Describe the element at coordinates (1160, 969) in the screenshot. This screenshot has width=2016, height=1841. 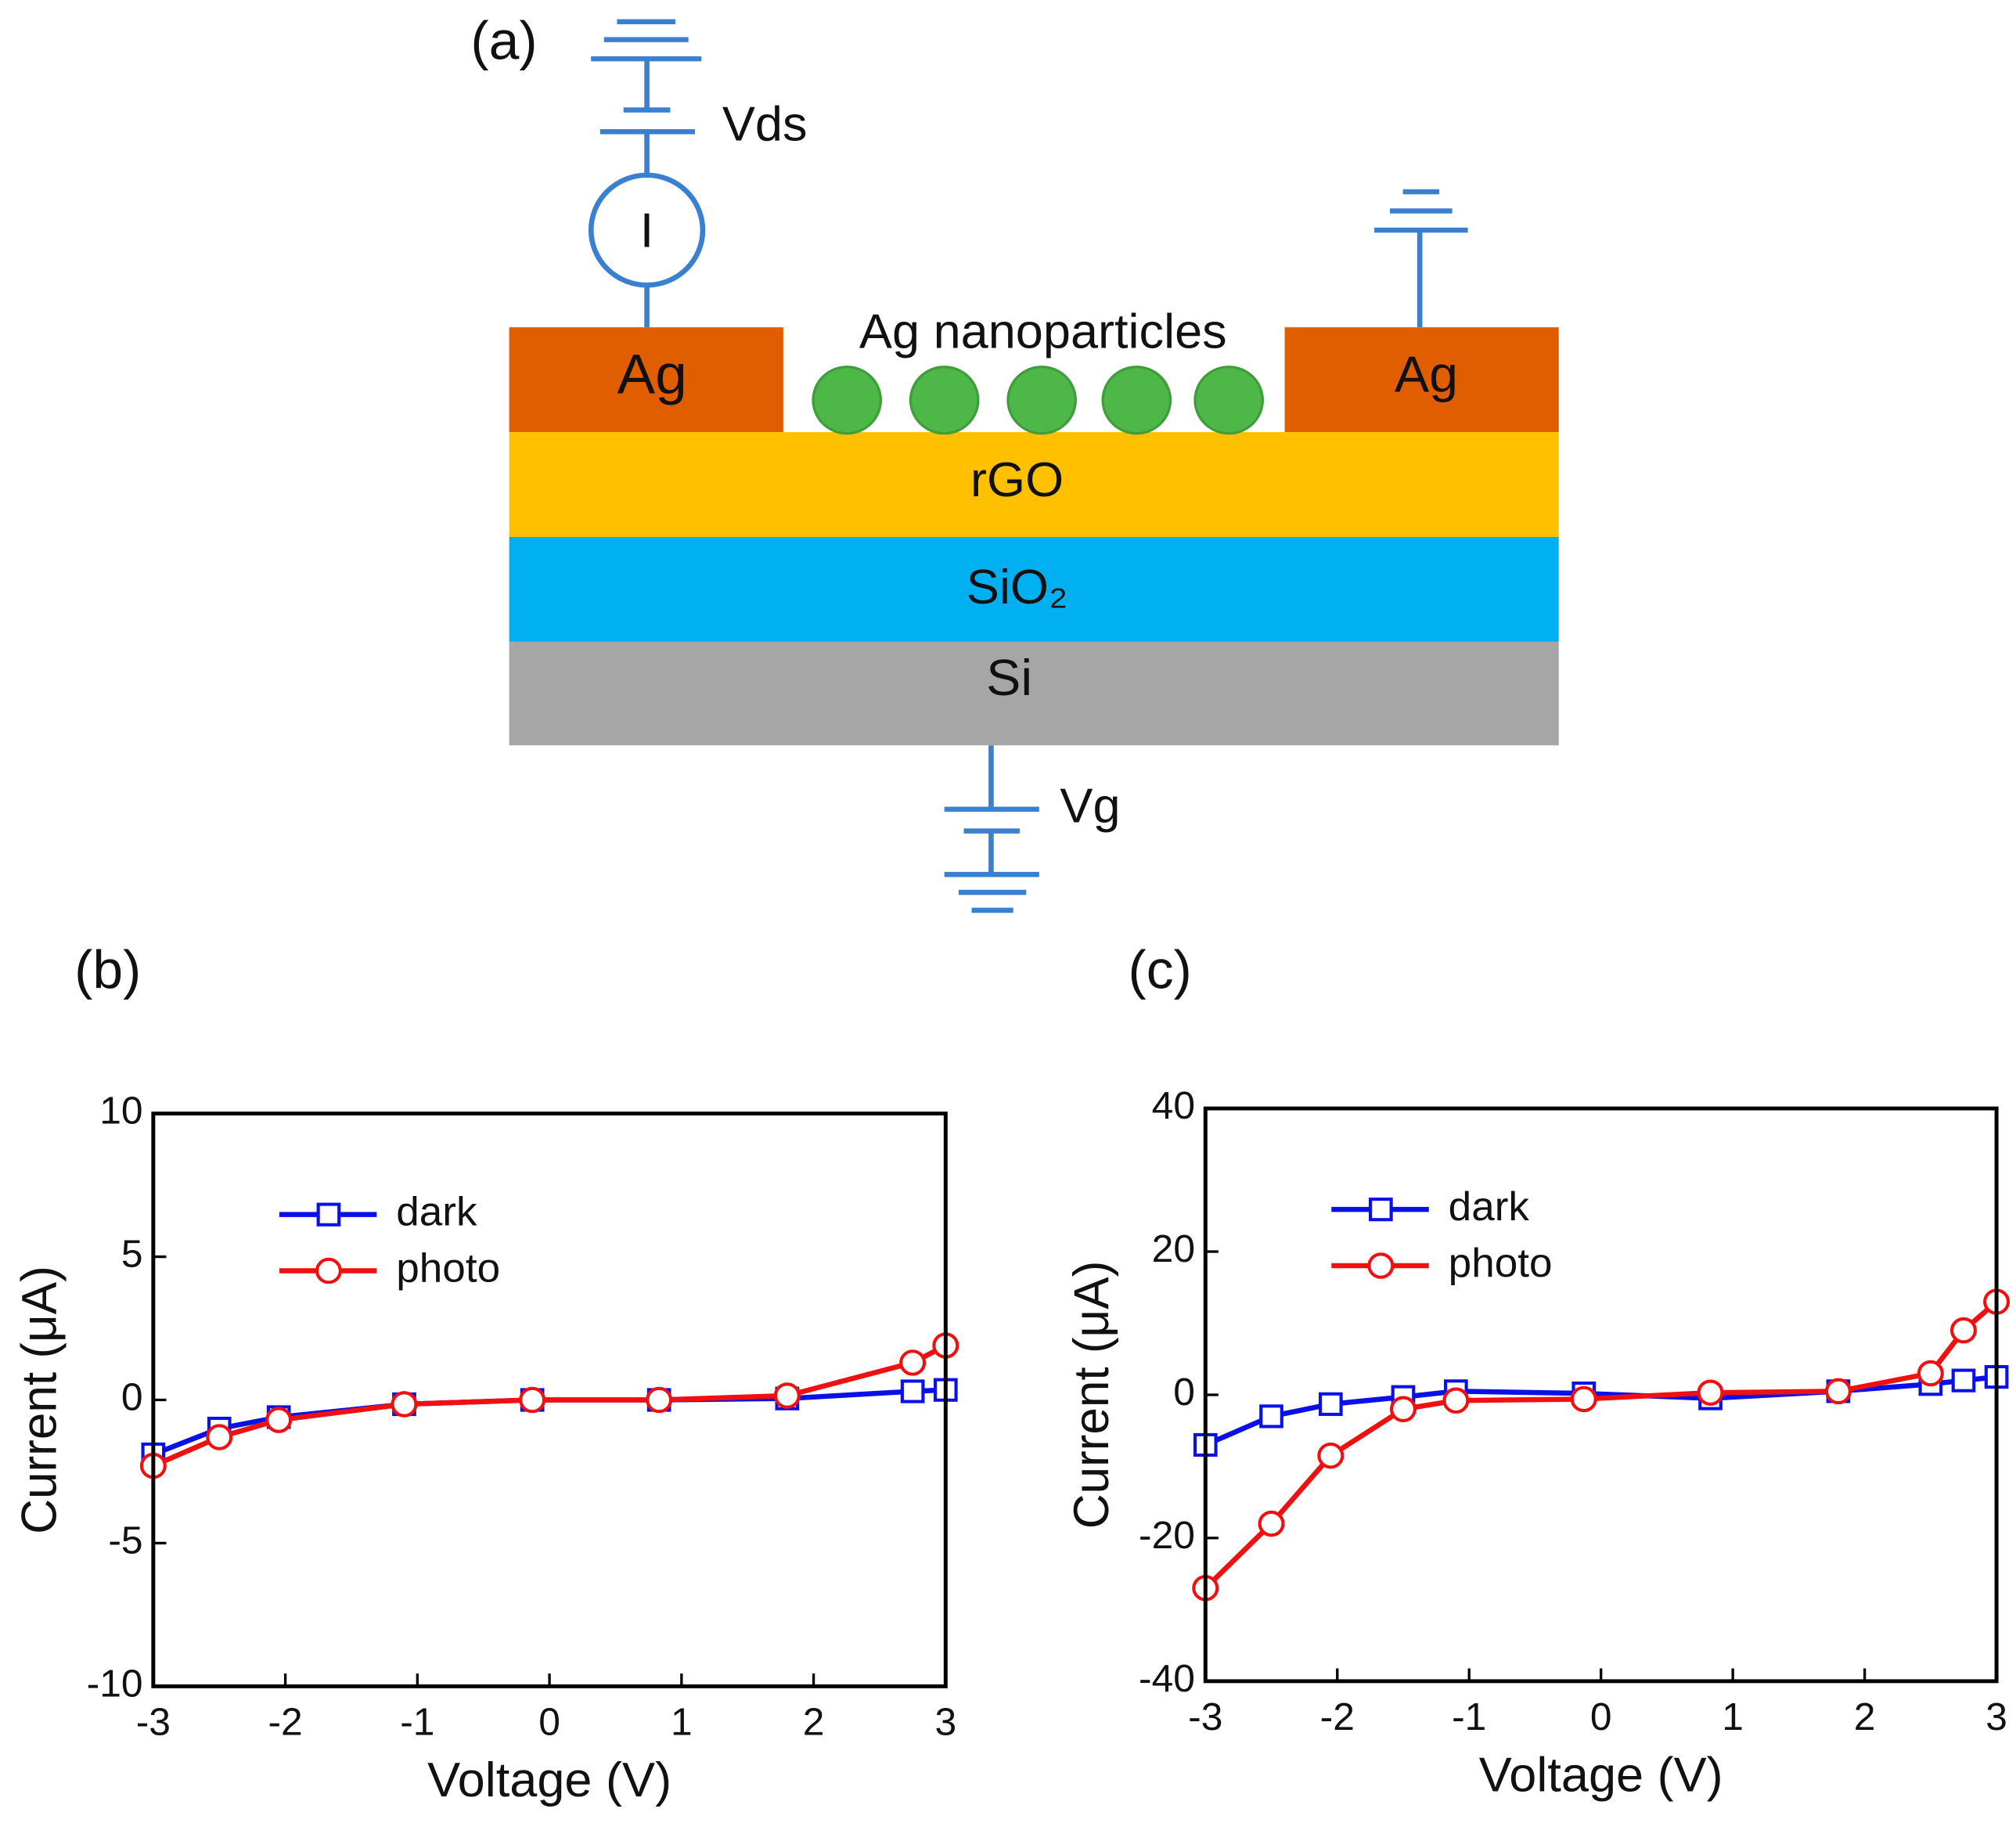
I see `panel-label: (c)` at that location.